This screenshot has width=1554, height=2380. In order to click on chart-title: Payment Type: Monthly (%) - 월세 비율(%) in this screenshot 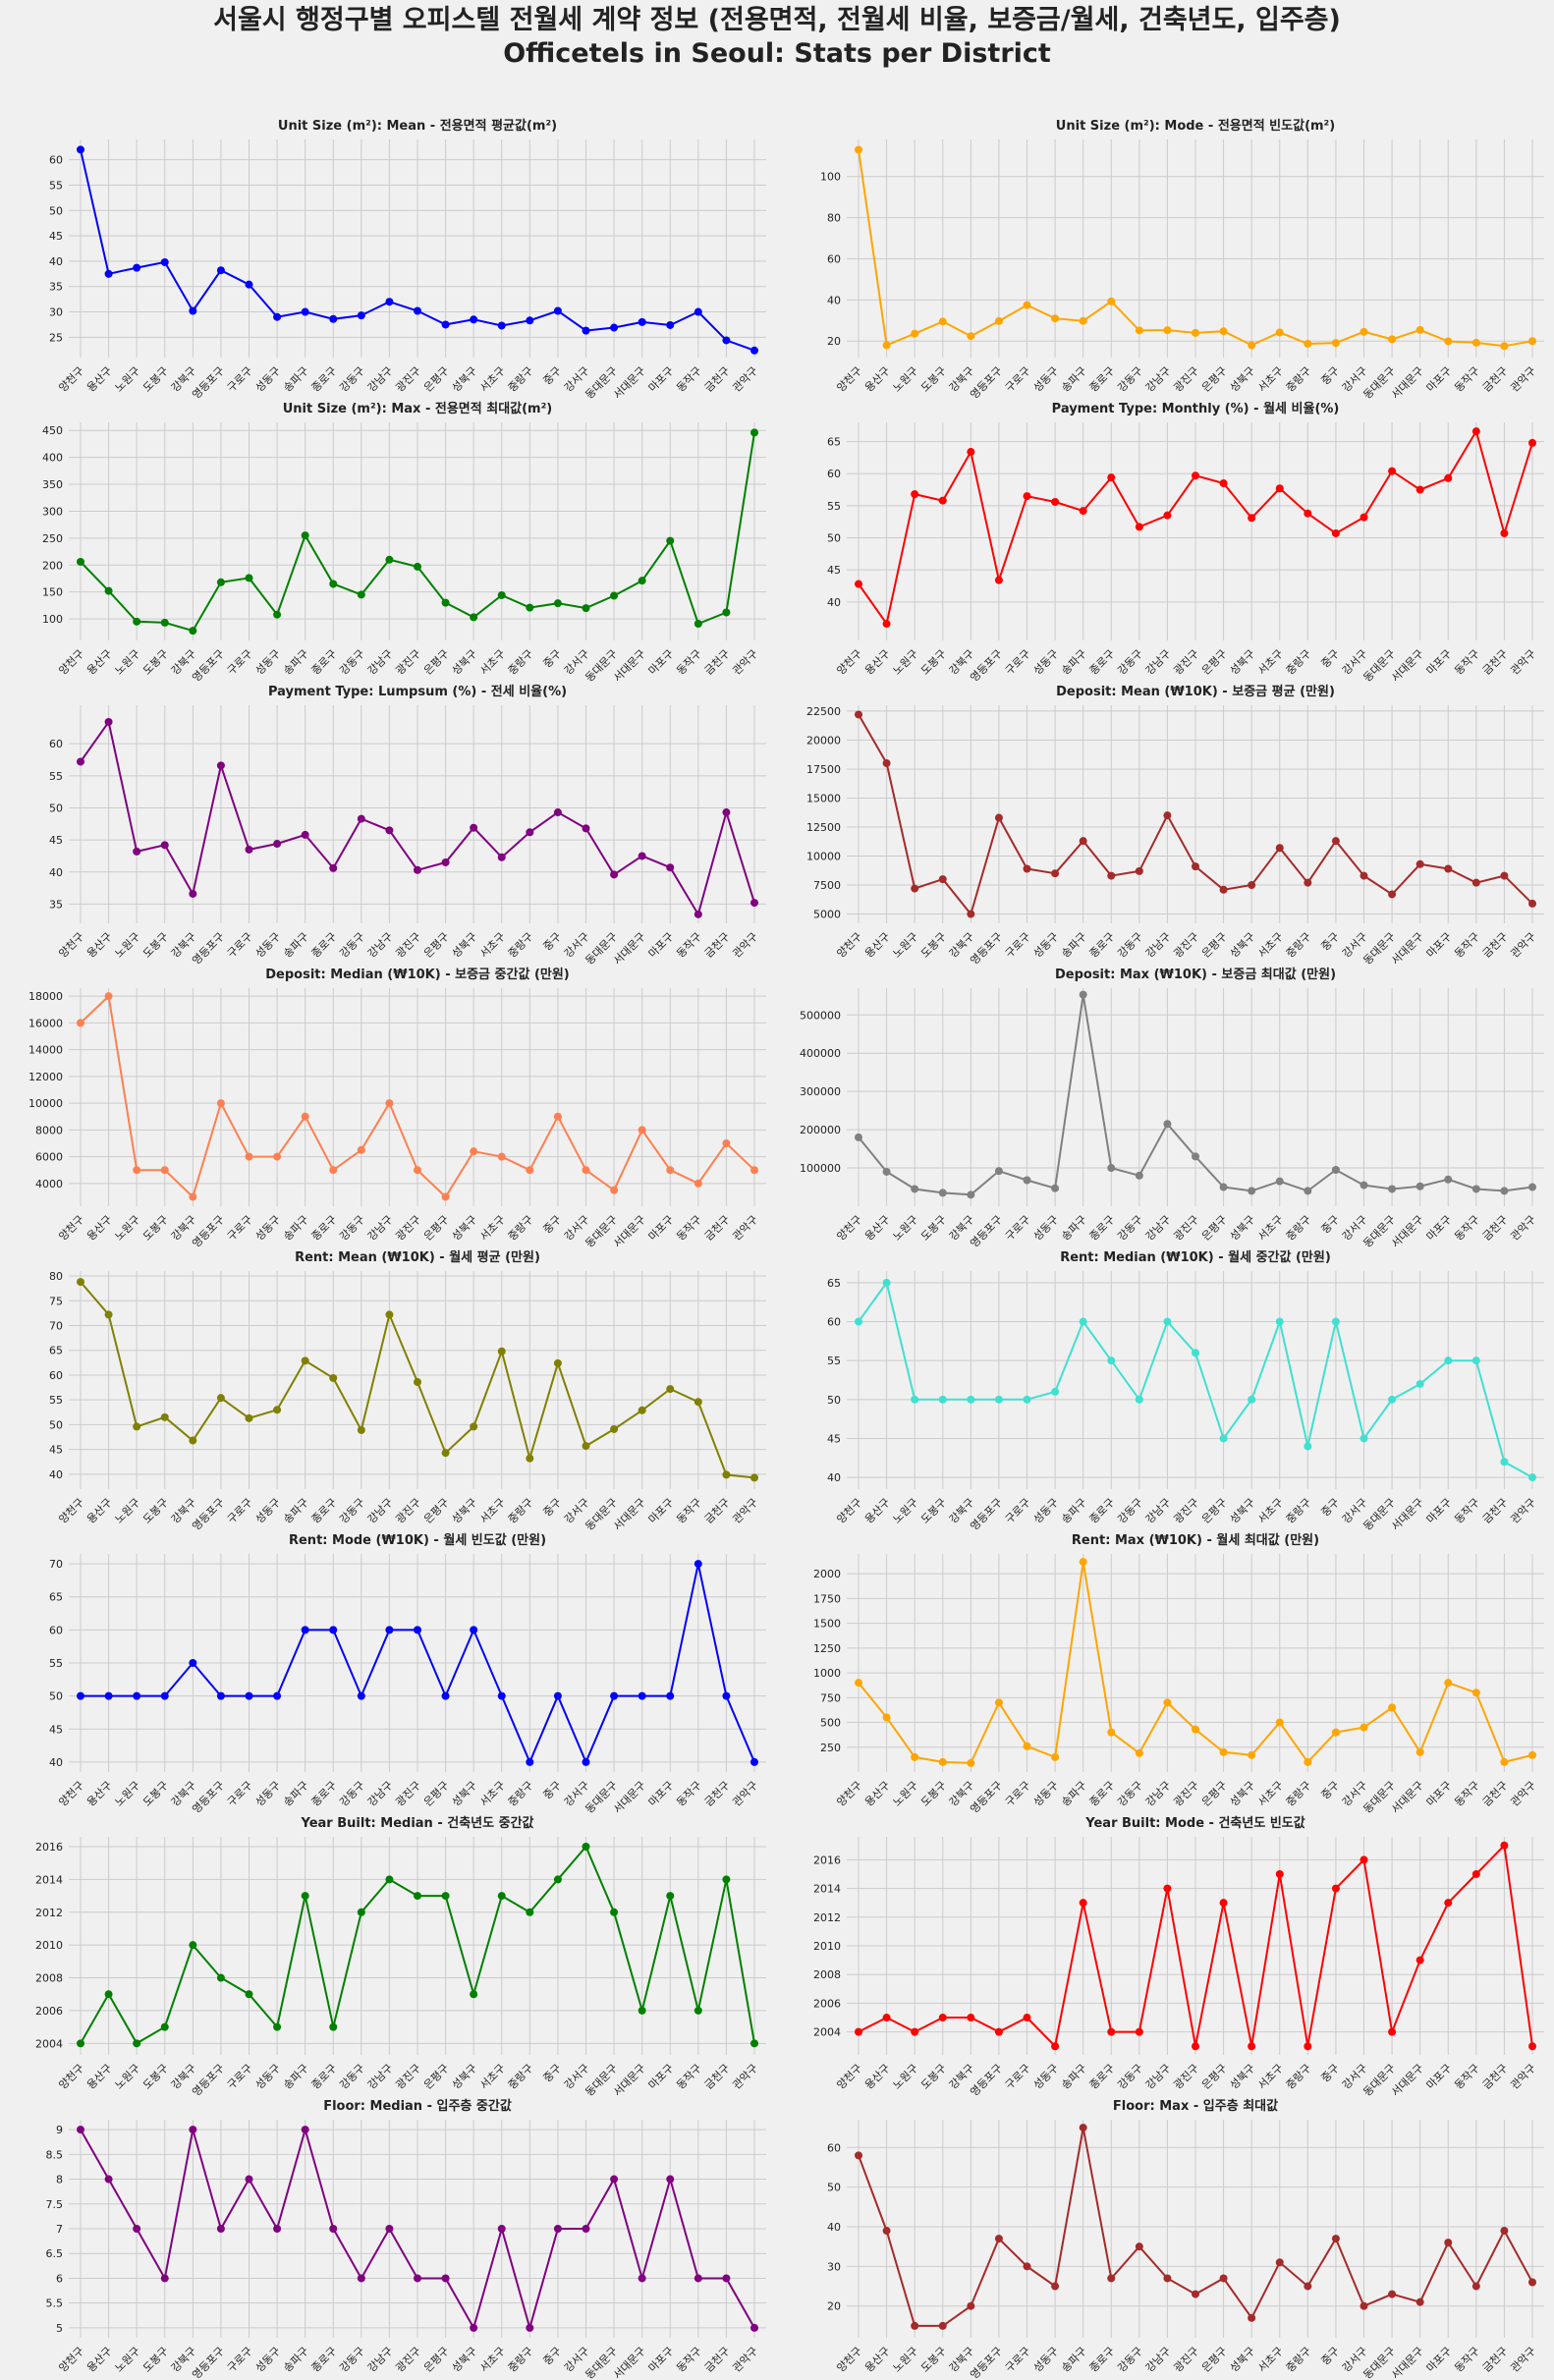, I will do `click(1196, 408)`.